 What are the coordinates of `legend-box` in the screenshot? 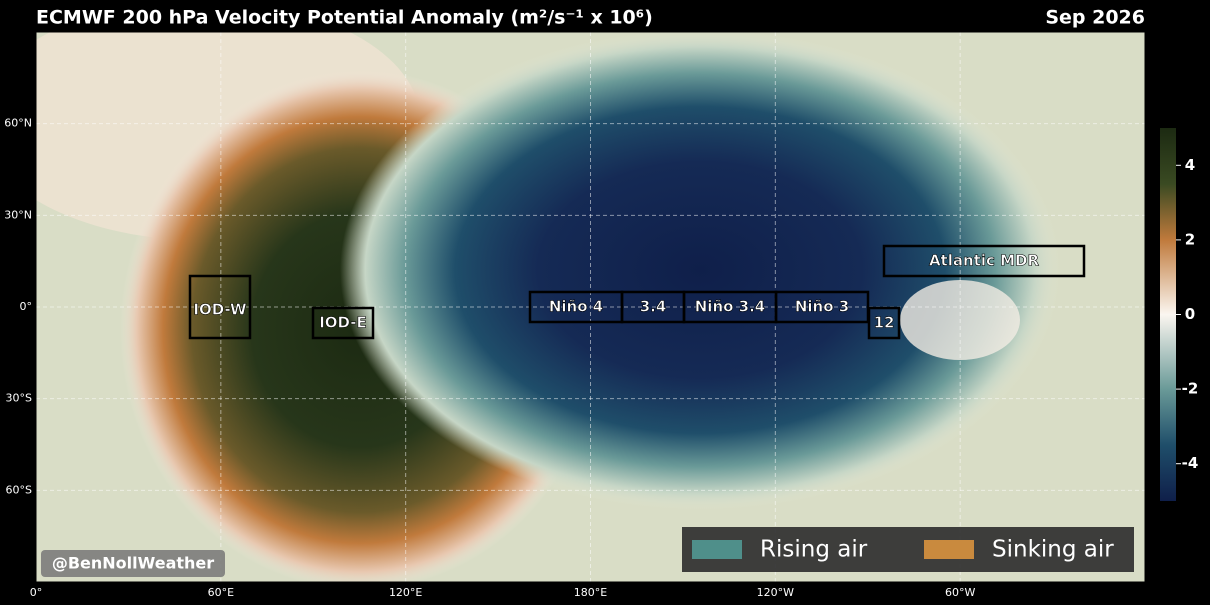 It's located at (908, 549).